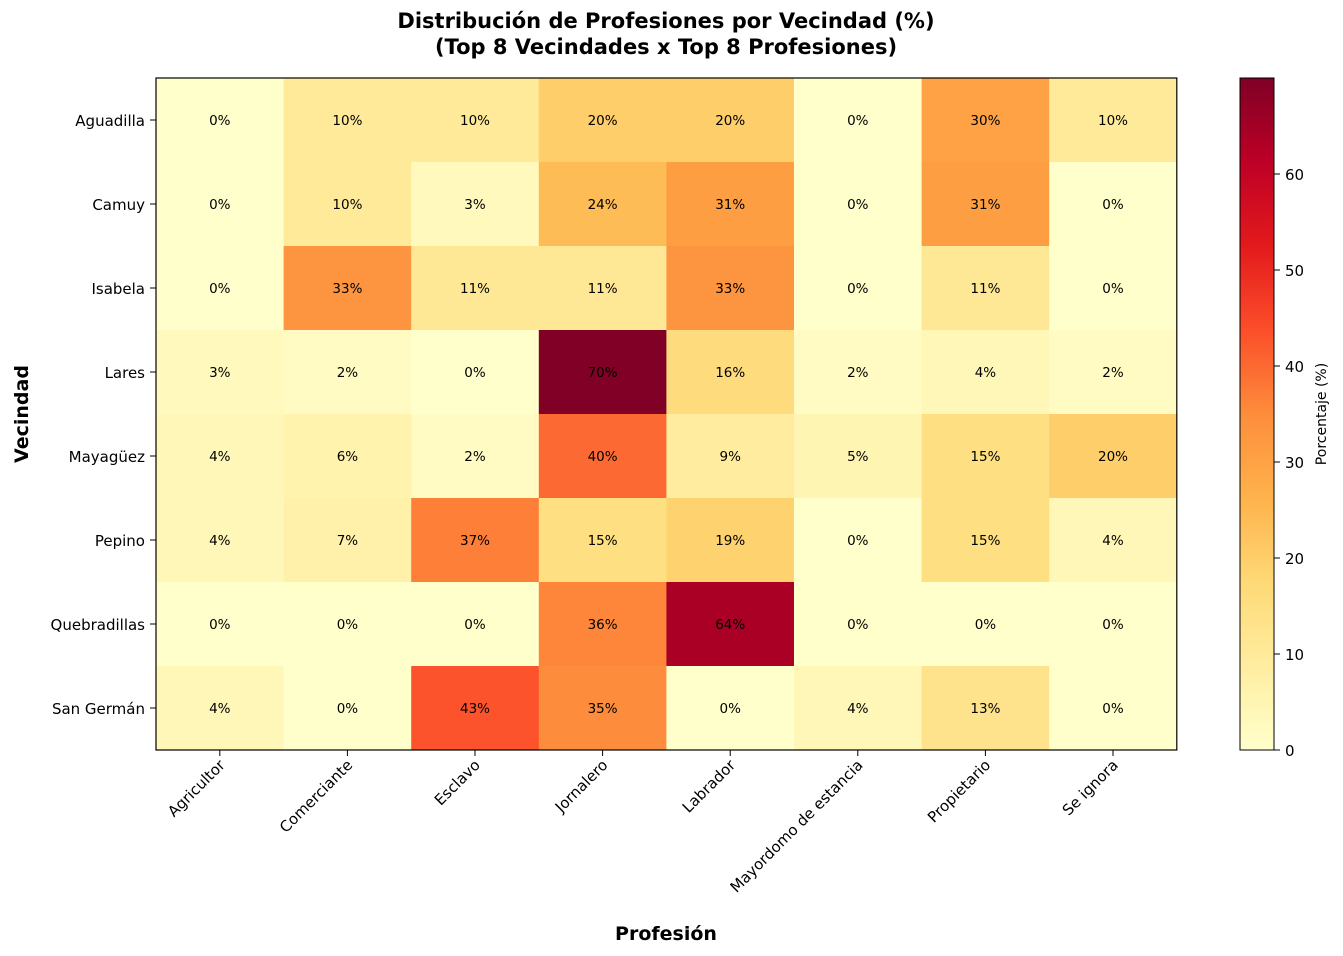 The image size is (1343, 956). What do you see at coordinates (107, 457) in the screenshot?
I see `y-tick-label: Mayagüez` at bounding box center [107, 457].